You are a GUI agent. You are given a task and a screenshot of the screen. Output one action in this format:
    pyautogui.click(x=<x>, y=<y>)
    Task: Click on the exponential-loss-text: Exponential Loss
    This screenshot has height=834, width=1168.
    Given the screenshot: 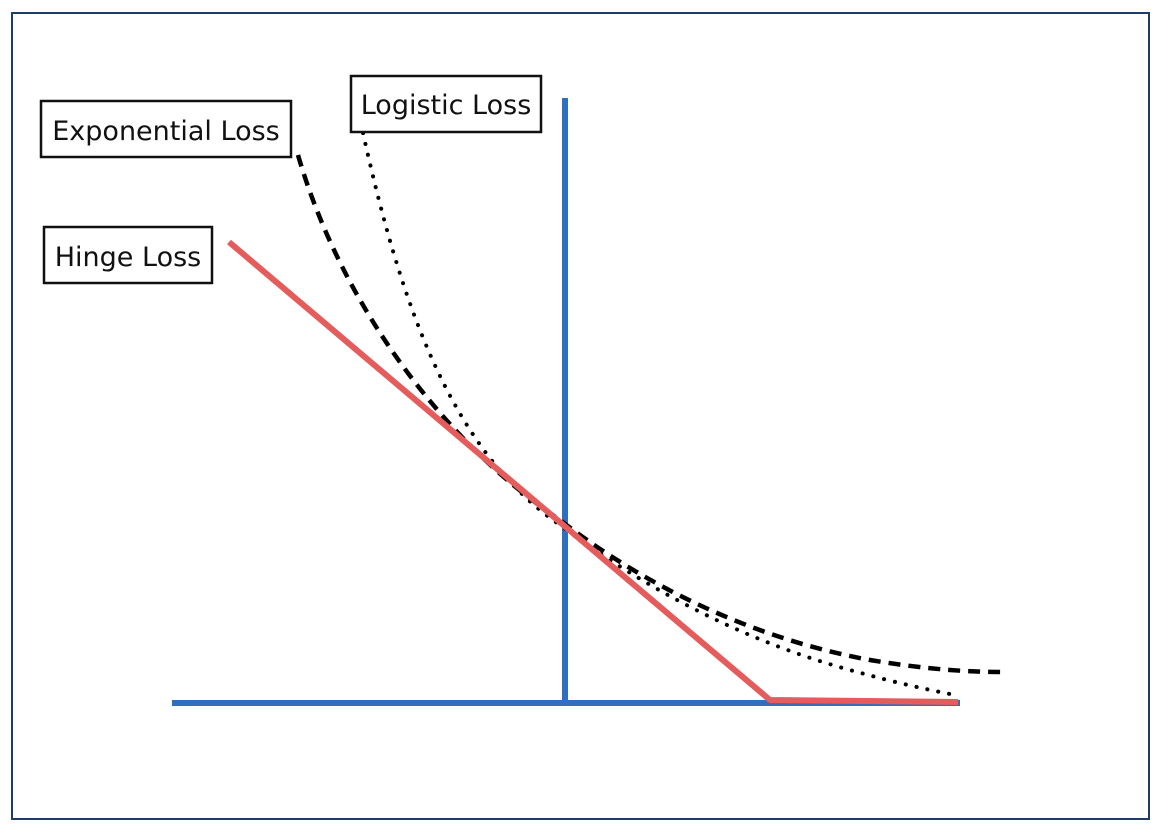 What is the action you would take?
    pyautogui.click(x=165, y=131)
    